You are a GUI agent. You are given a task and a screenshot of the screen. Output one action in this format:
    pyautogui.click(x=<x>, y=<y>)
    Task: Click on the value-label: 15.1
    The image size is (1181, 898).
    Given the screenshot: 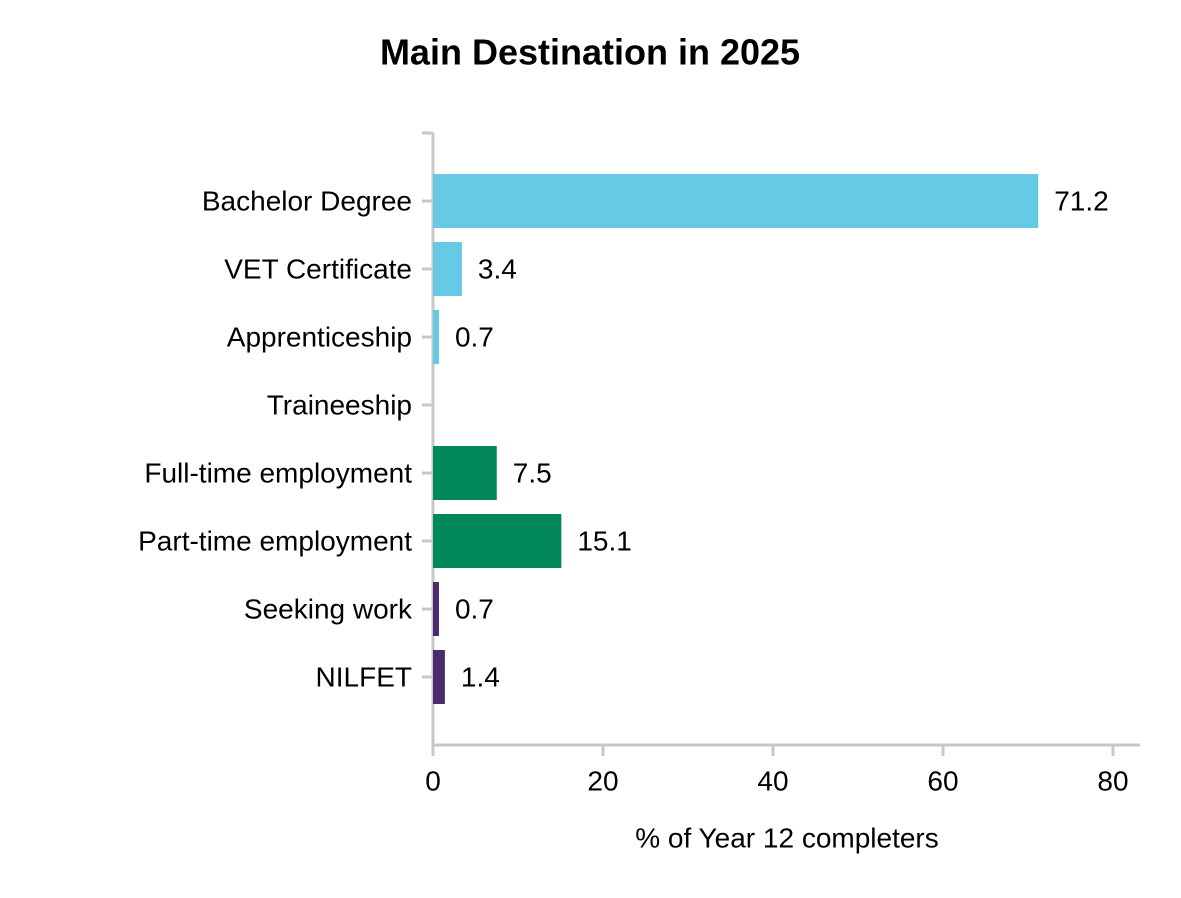 What is the action you would take?
    pyautogui.click(x=604, y=540)
    